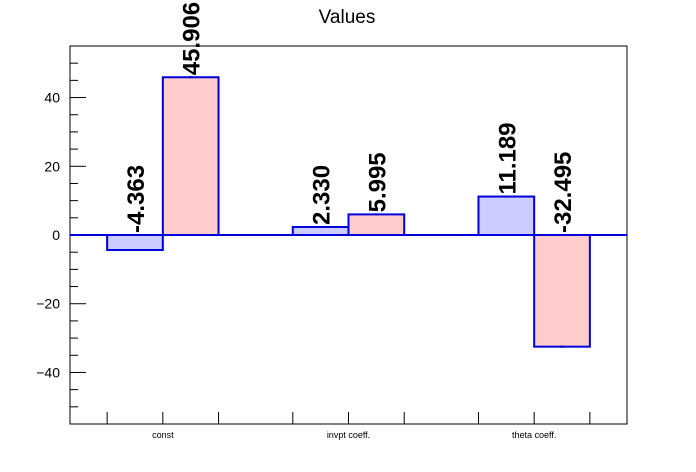  What do you see at coordinates (377, 182) in the screenshot?
I see `bar-value-label: 5.995` at bounding box center [377, 182].